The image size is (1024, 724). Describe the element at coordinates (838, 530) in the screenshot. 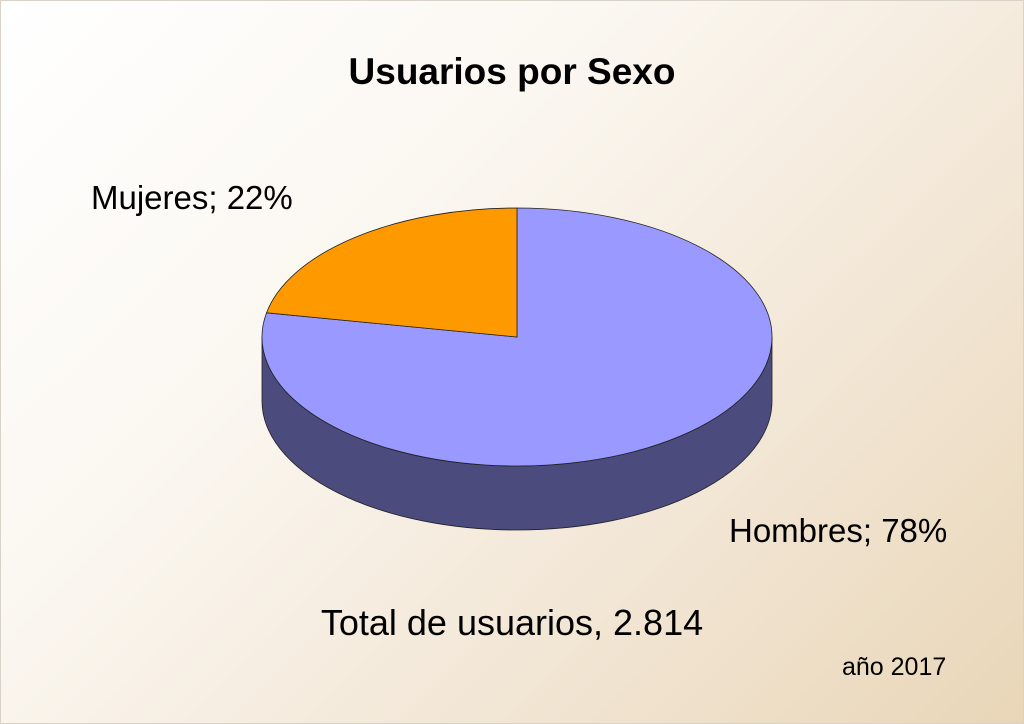

I see `slice-label-hombres: Hombres; 78%` at that location.